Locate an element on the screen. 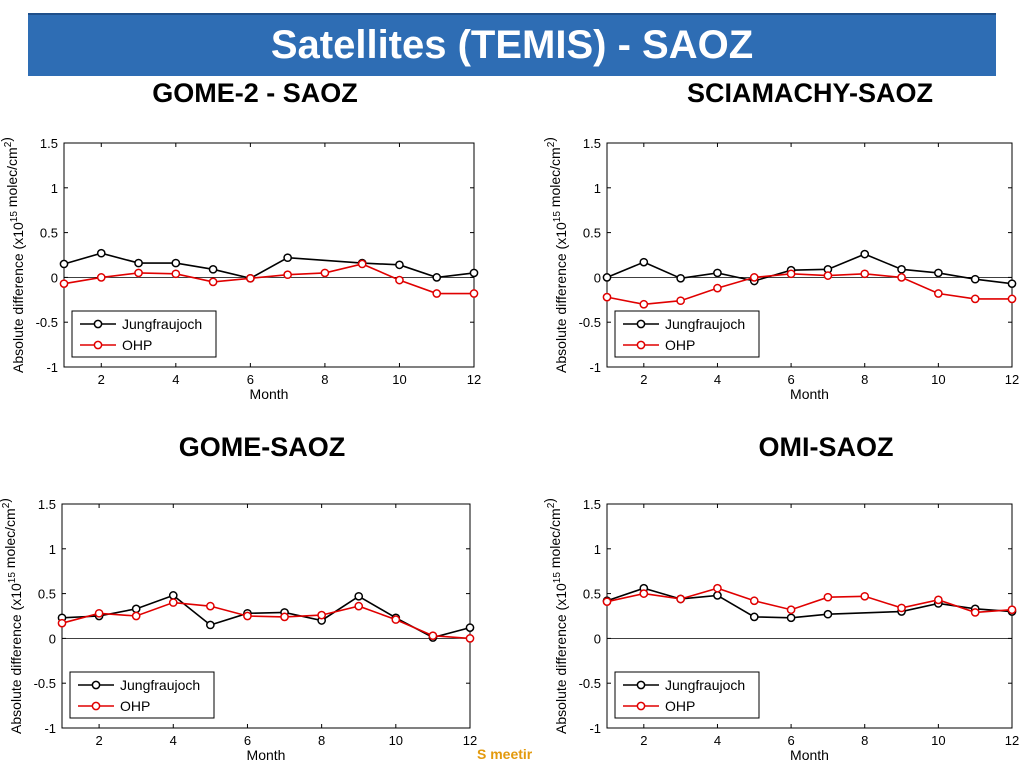 This screenshot has width=1024, height=768. footer-note: S meetir is located at coordinates (505, 754).